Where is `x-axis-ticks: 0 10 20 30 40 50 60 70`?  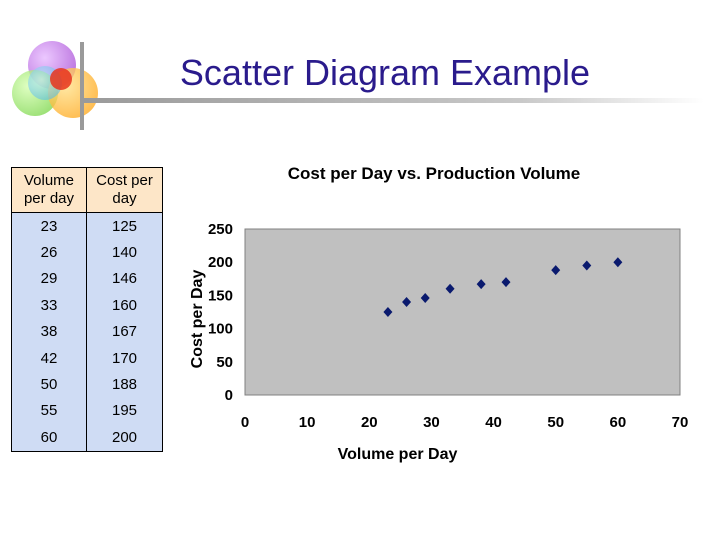
x-axis-ticks: 0 10 20 30 40 50 60 70 is located at coordinates (465, 422).